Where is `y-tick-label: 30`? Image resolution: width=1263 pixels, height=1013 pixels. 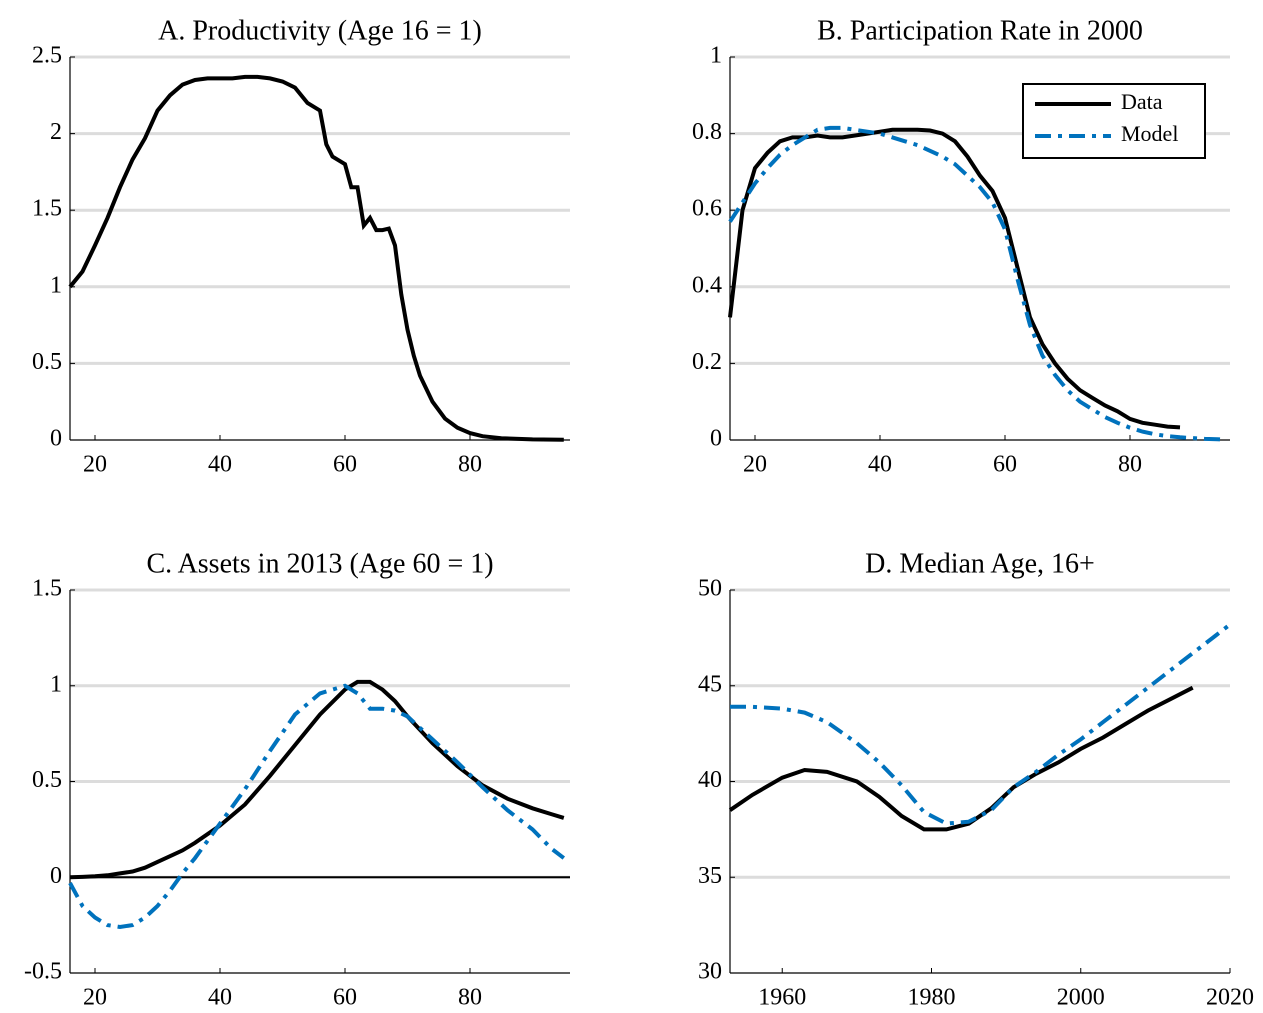
y-tick-label: 30 is located at coordinates (710, 972).